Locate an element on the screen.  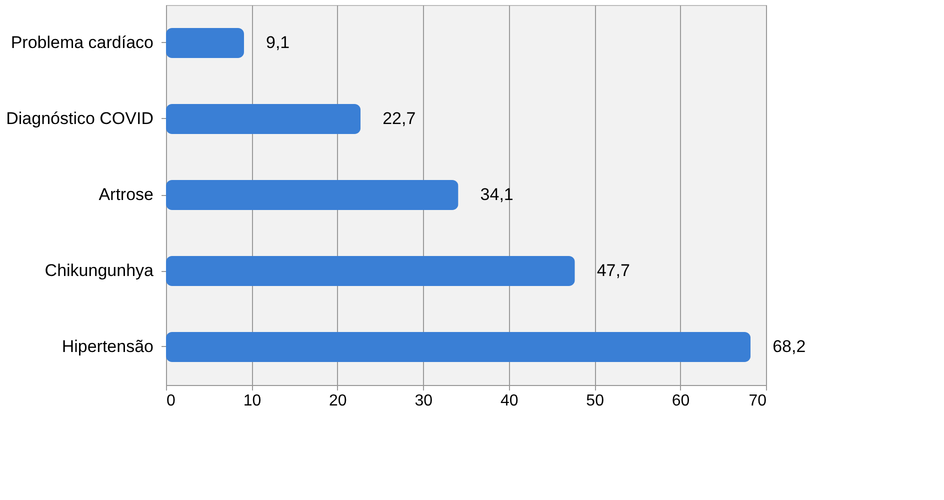
x-tick-label: 70 is located at coordinates (757, 401).